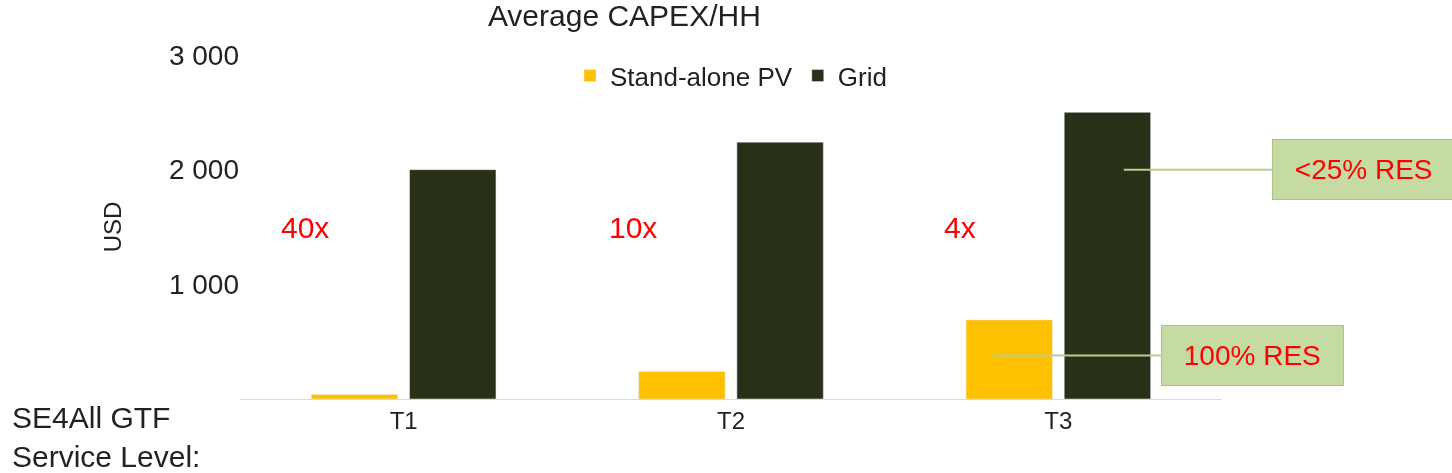 The image size is (1452, 473). Describe the element at coordinates (1364, 169) in the screenshot. I see `text: <25% RES` at that location.